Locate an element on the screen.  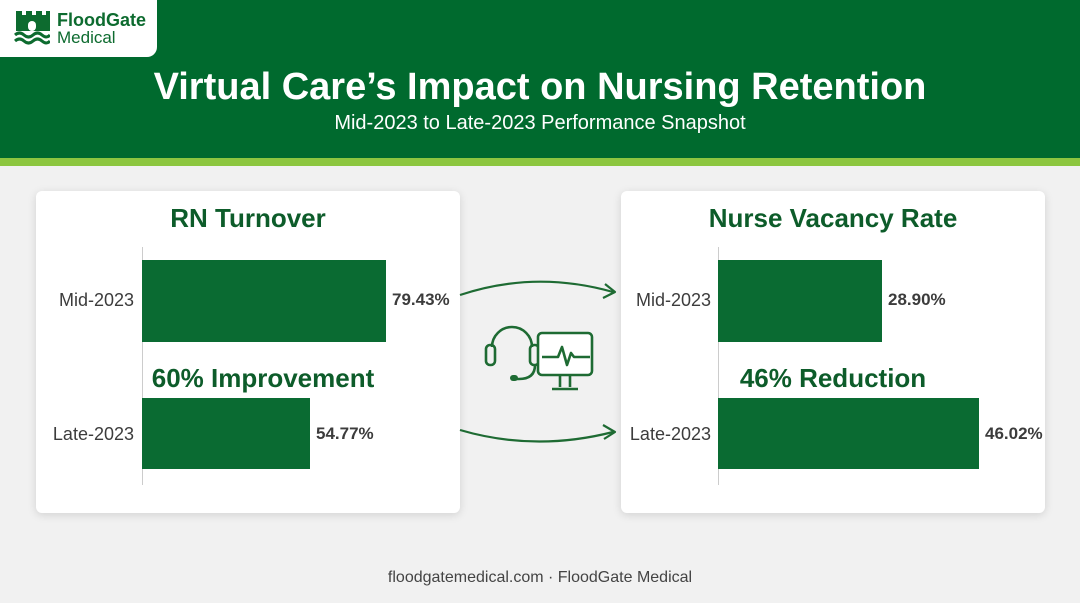
headset-monitor-icon is located at coordinates (539, 358).